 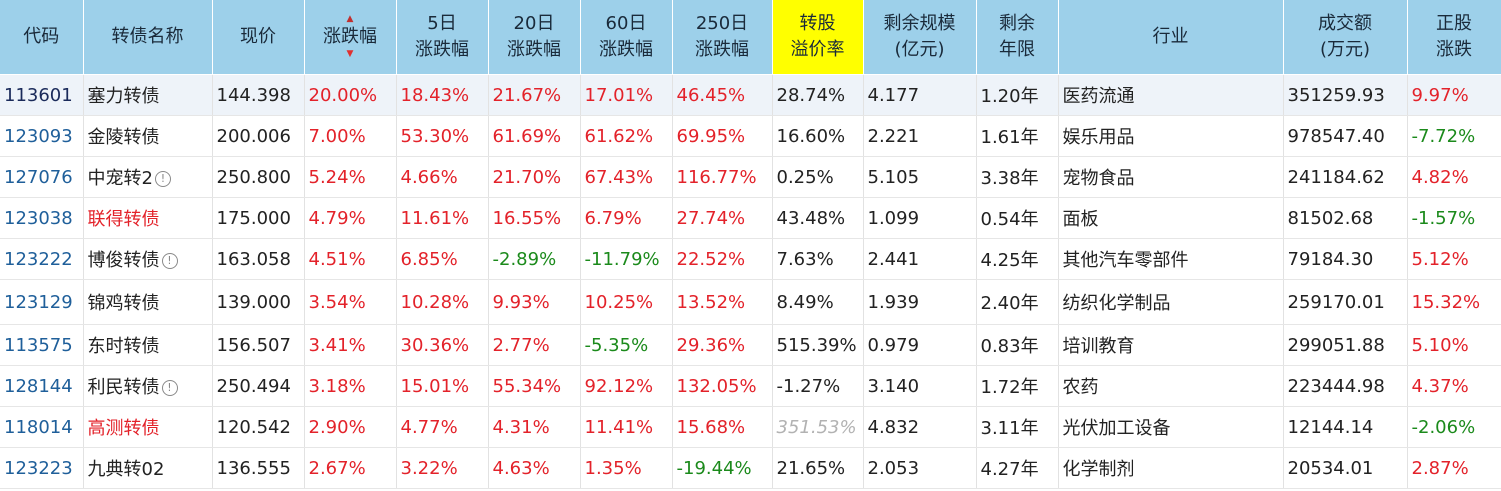 I want to click on remaining-years-cell: 0.83年, so click(x=1017, y=345).